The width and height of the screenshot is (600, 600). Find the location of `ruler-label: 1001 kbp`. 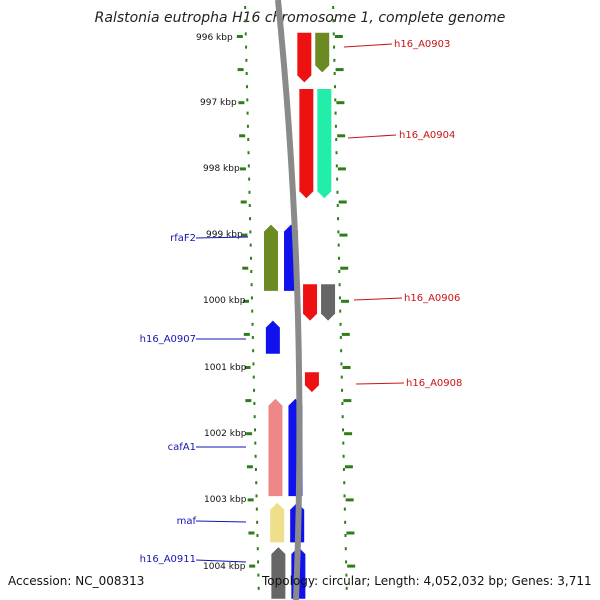

ruler-label: 1001 kbp is located at coordinates (225, 368).